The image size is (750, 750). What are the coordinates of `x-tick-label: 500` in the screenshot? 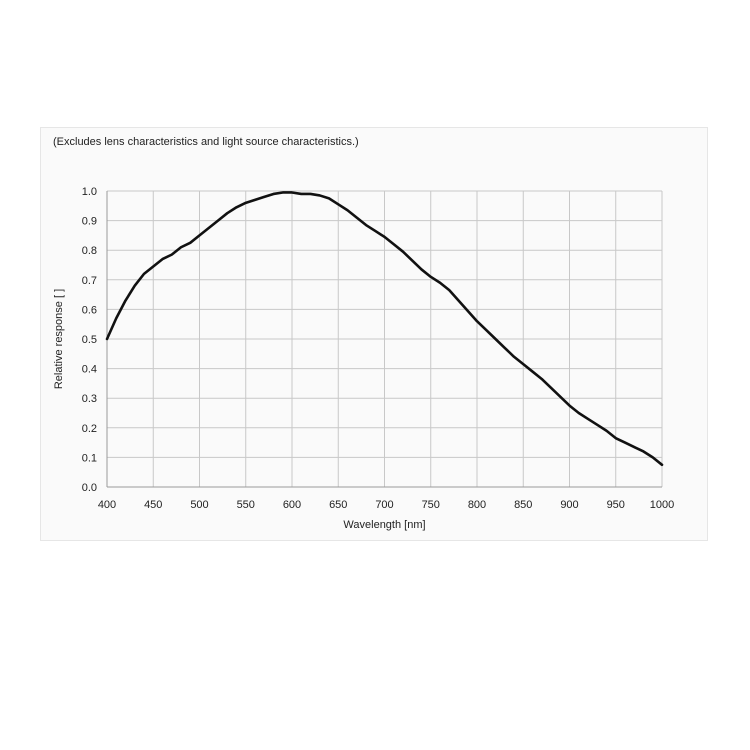 It's located at (199, 505).